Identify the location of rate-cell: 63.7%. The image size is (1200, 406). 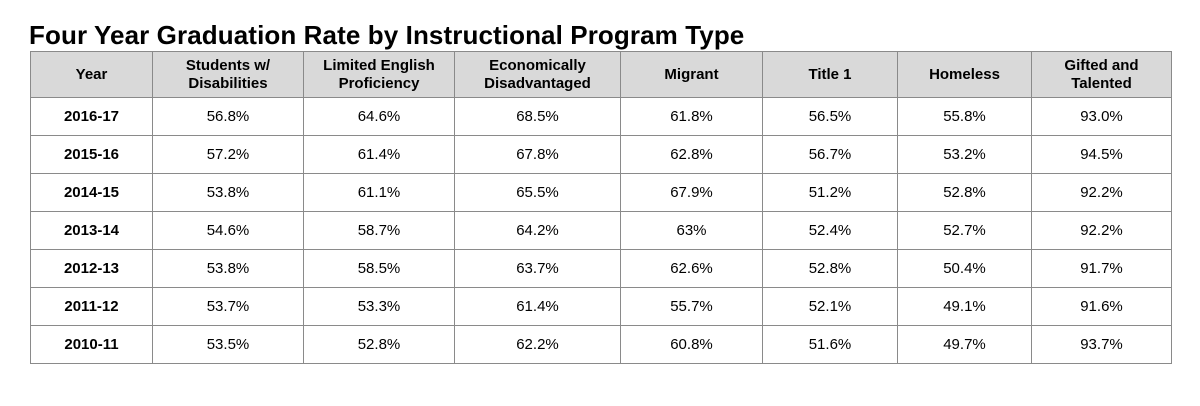
(537, 268).